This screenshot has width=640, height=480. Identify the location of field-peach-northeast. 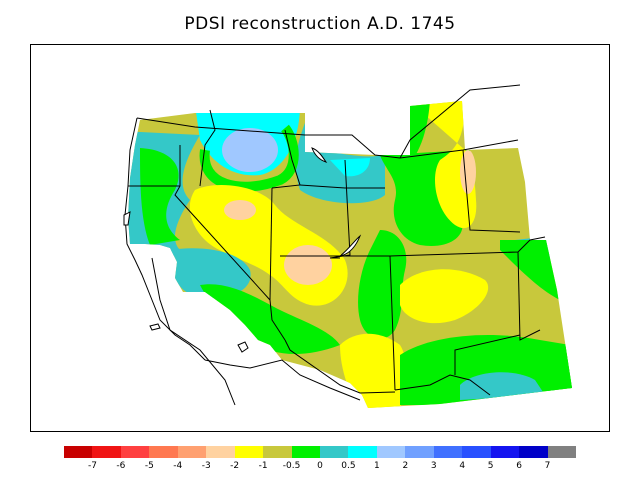
(468, 172).